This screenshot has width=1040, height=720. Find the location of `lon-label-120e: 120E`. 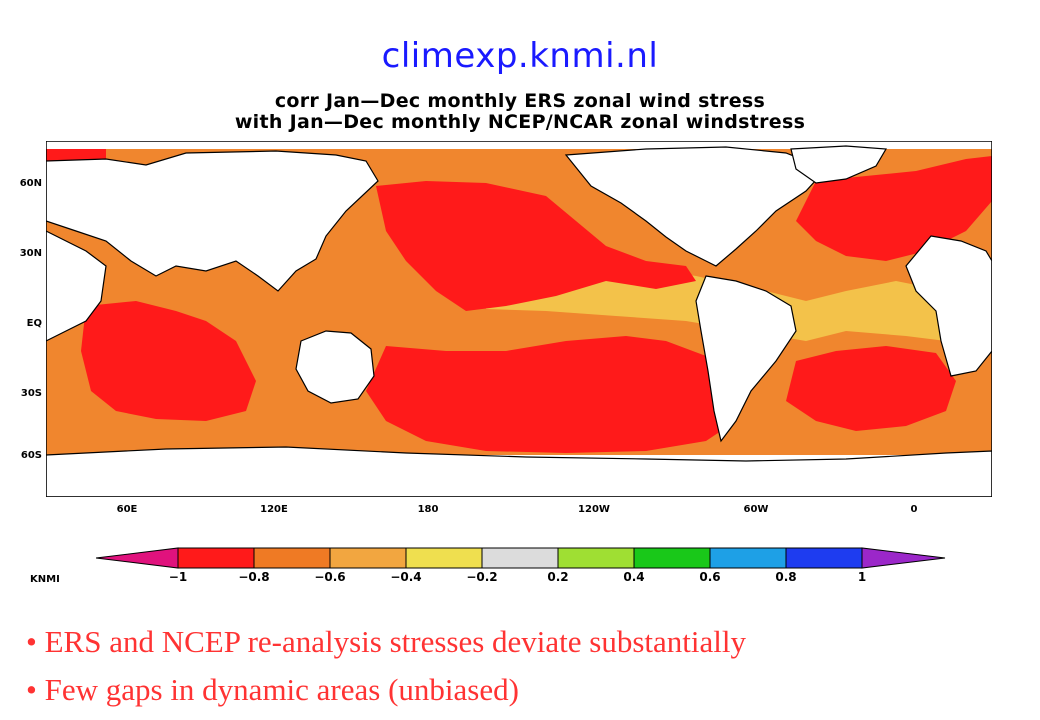

lon-label-120e: 120E is located at coordinates (274, 509).